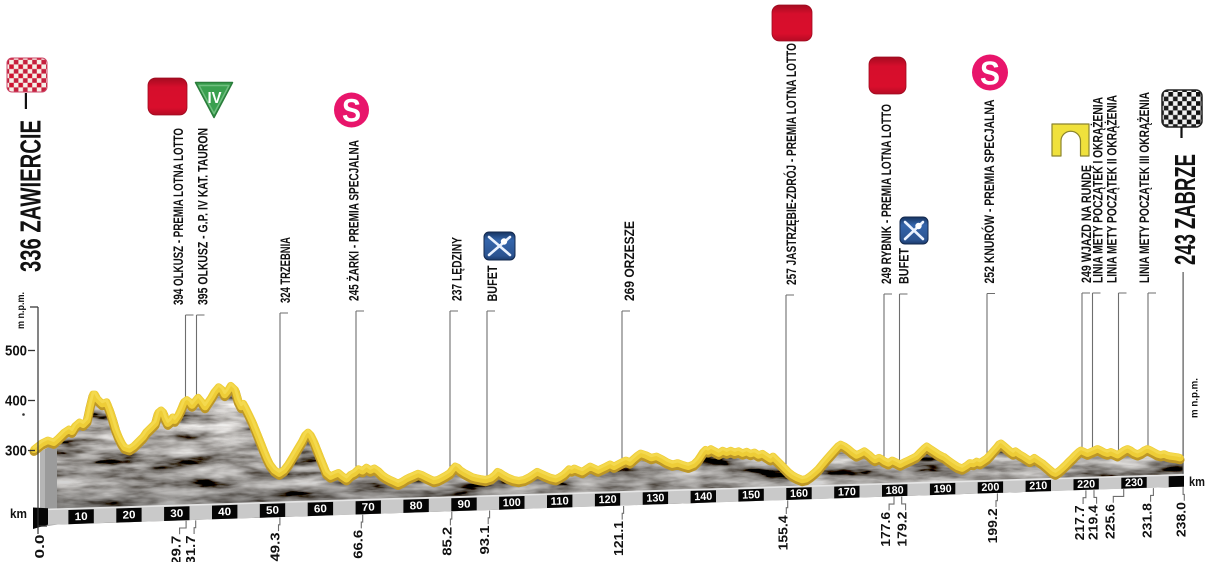 The height and width of the screenshot is (562, 1208). Describe the element at coordinates (751, 495) in the screenshot. I see `svg-text: 150` at that location.